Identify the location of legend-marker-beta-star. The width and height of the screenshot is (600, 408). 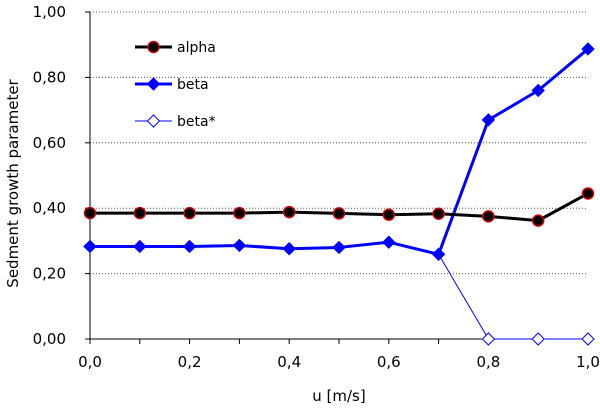
(153, 121).